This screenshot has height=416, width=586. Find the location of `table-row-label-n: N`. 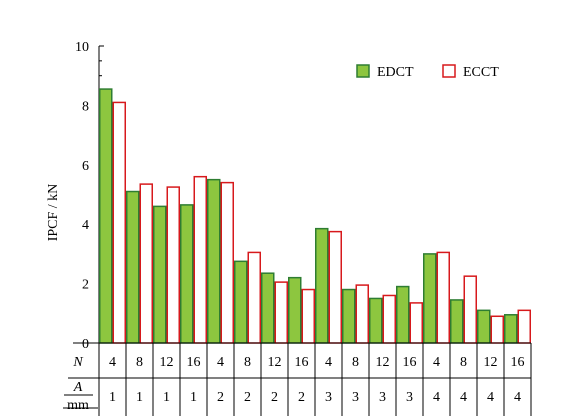

table-row-label-n: N is located at coordinates (77, 362).